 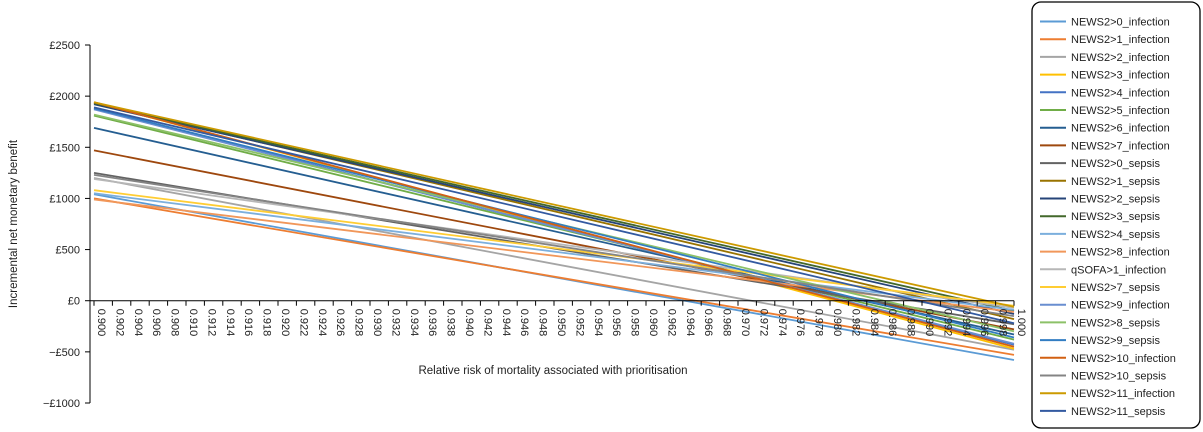 I want to click on y-tick-label: £1000, so click(x=64, y=199).